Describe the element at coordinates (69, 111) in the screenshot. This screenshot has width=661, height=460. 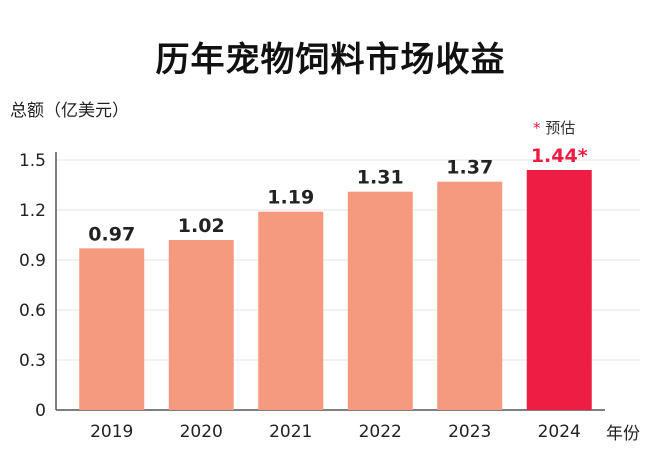
I see `y-axis-label: 总额（亿美元）` at that location.